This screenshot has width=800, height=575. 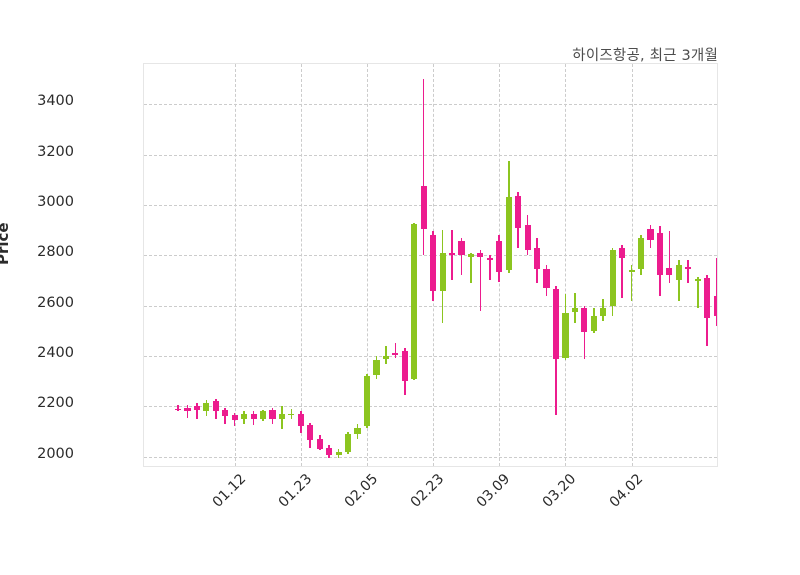 I want to click on x-axis-tick-label: 02.05, so click(x=361, y=491).